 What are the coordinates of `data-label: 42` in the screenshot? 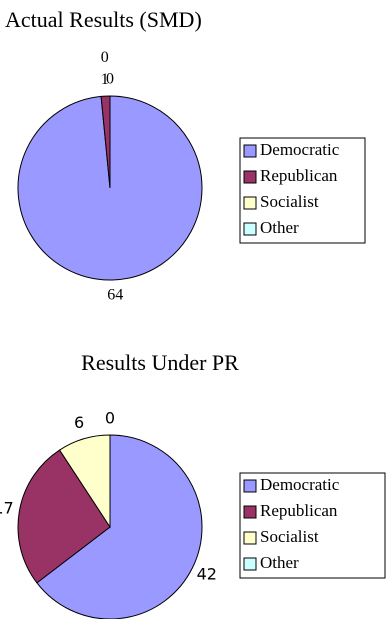 It's located at (207, 573).